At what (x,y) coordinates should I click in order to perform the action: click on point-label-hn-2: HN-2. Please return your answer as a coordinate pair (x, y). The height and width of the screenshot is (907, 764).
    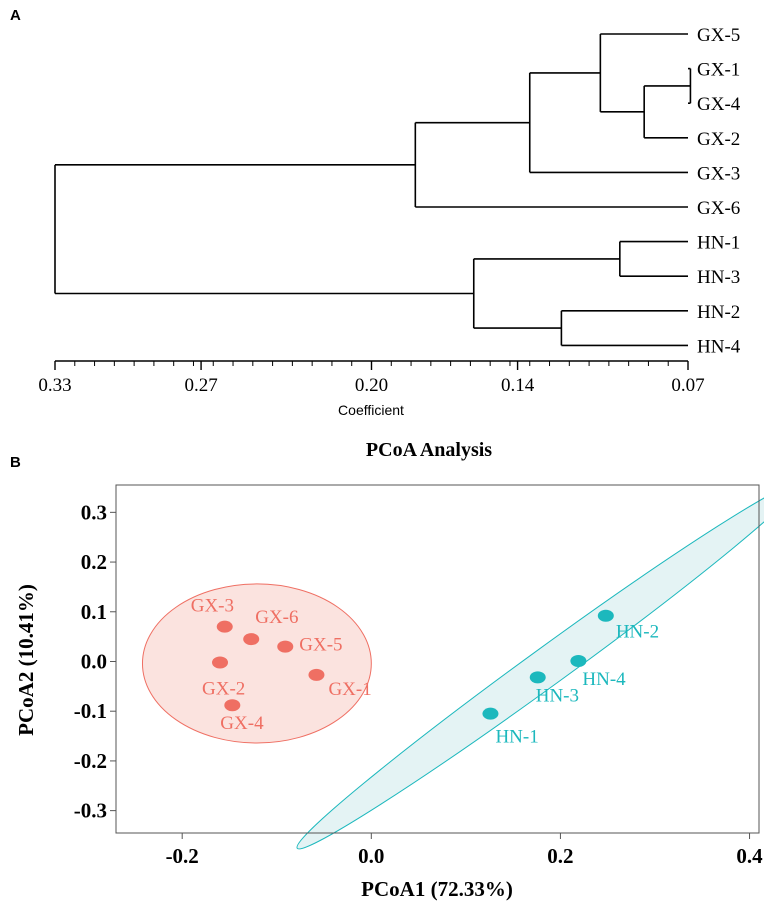
    Looking at the image, I should click on (637, 632).